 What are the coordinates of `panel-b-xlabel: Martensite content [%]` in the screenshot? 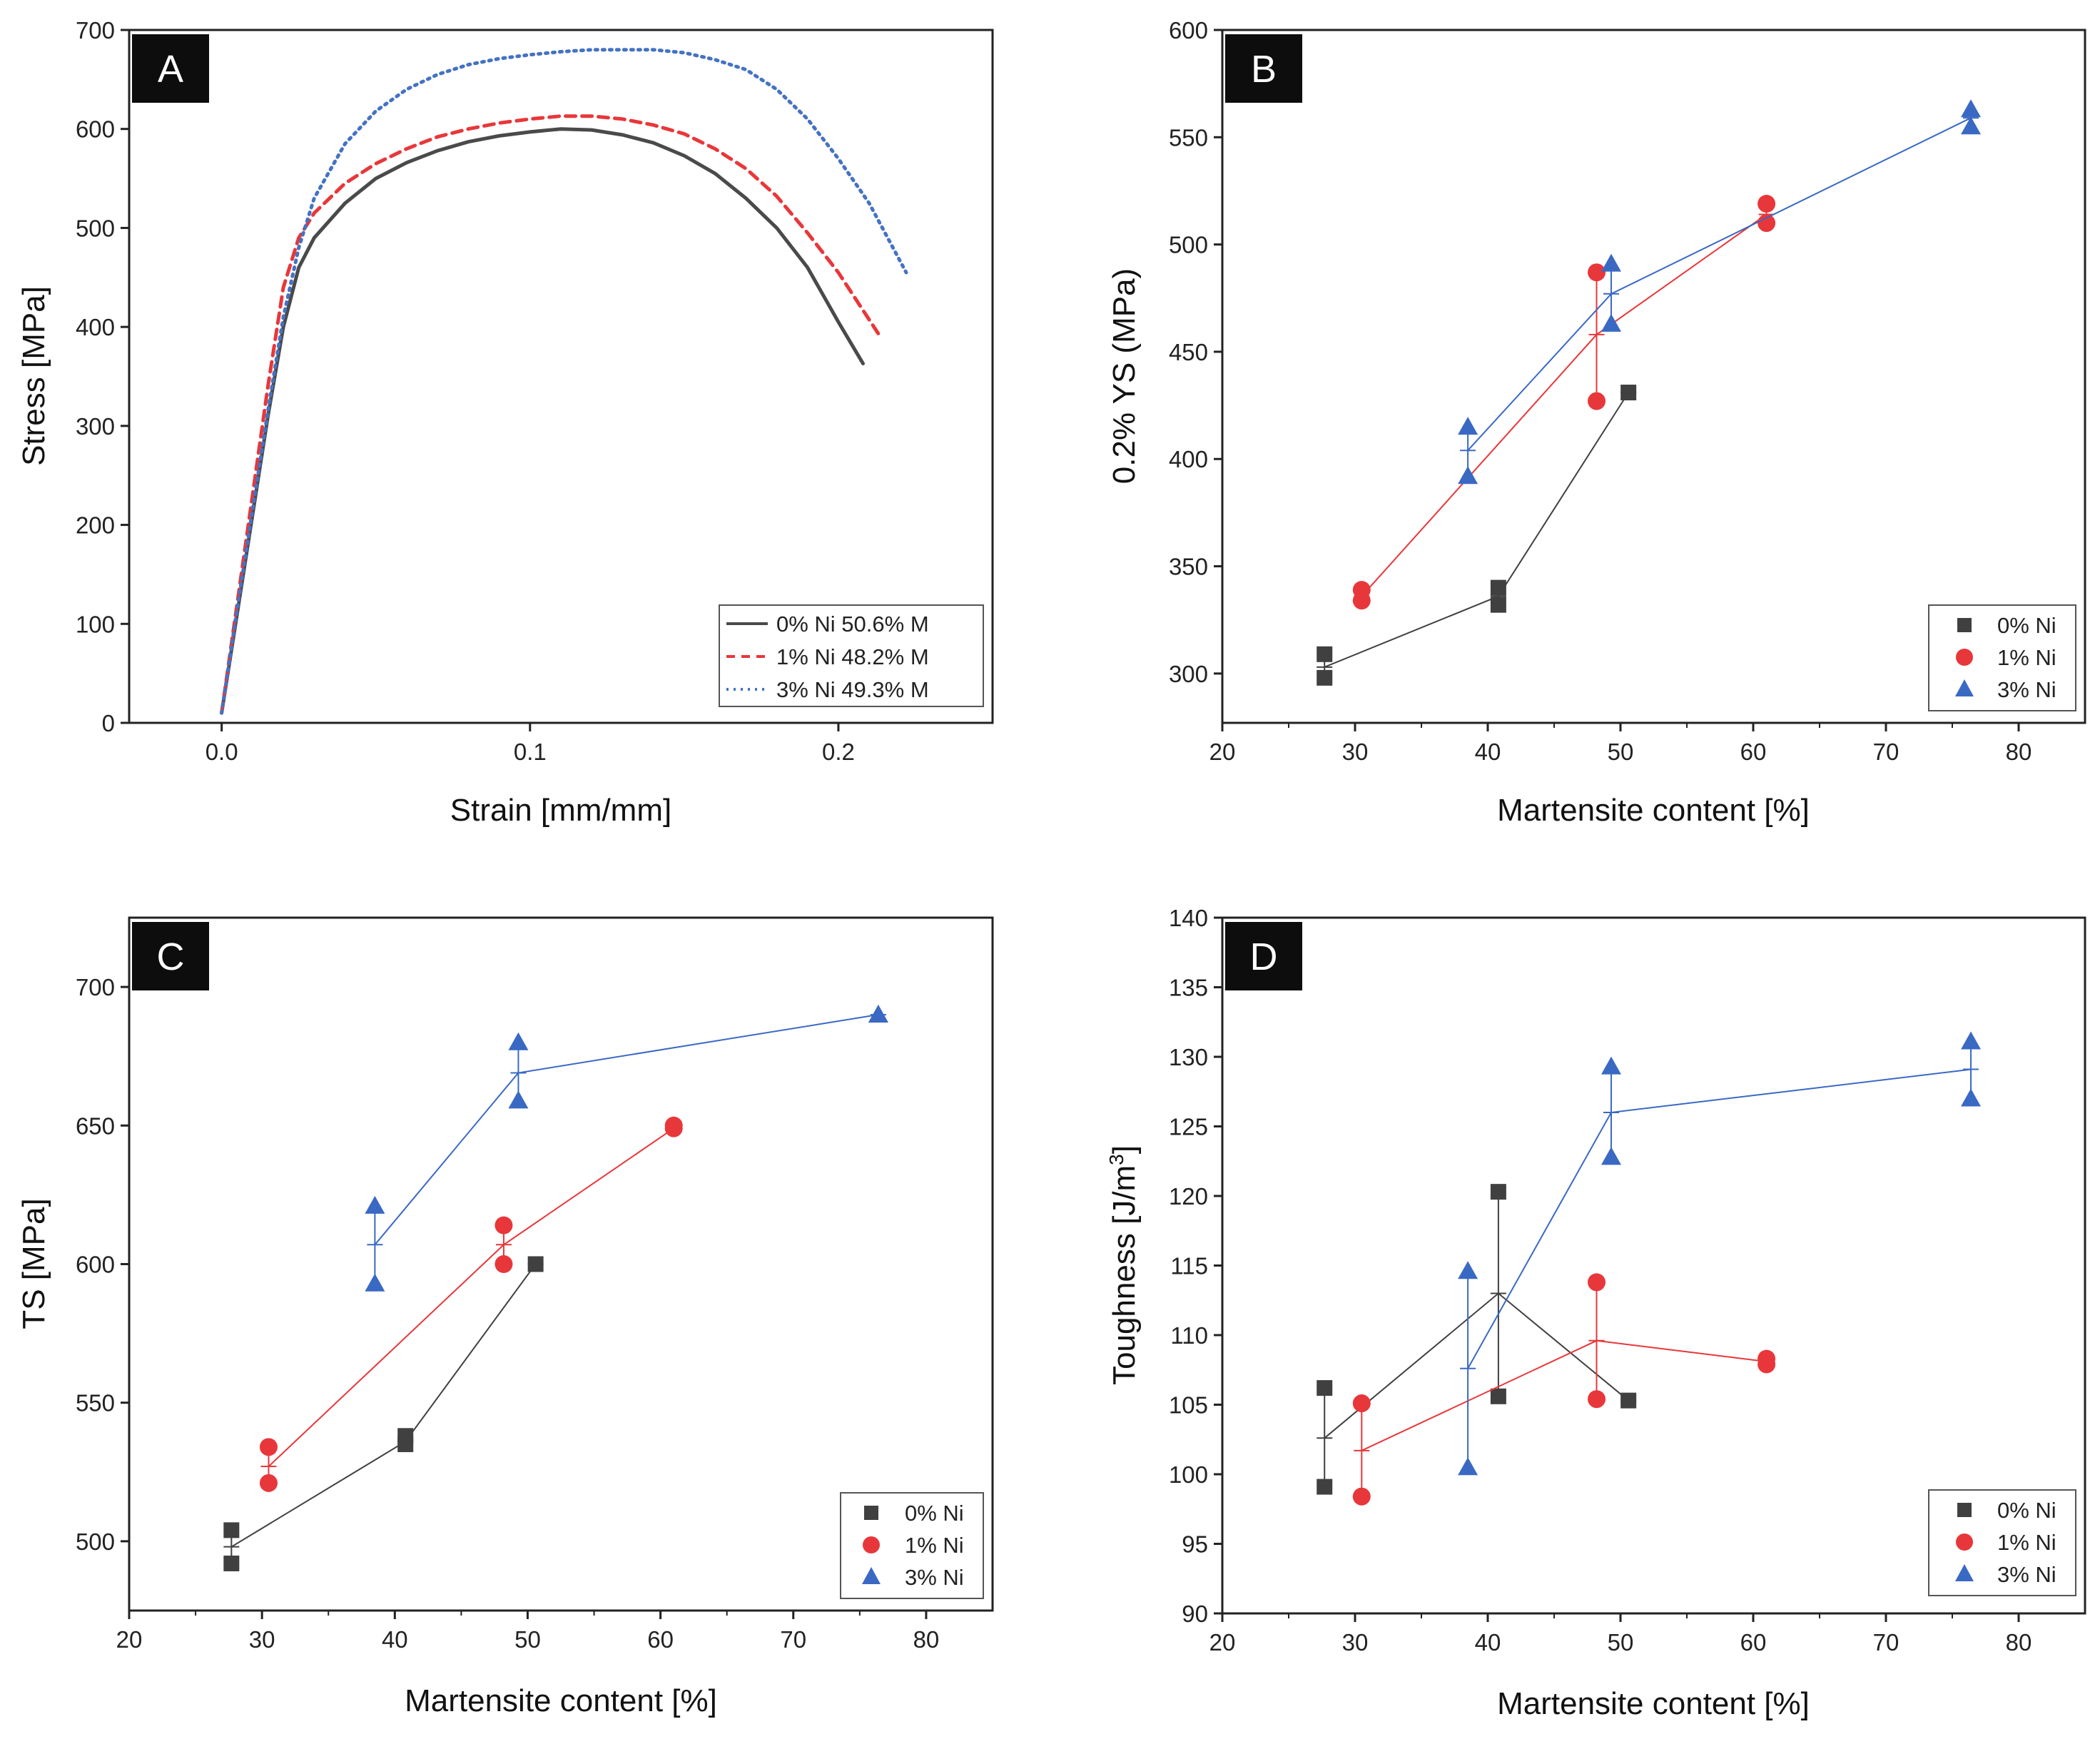 It's located at (1653, 810).